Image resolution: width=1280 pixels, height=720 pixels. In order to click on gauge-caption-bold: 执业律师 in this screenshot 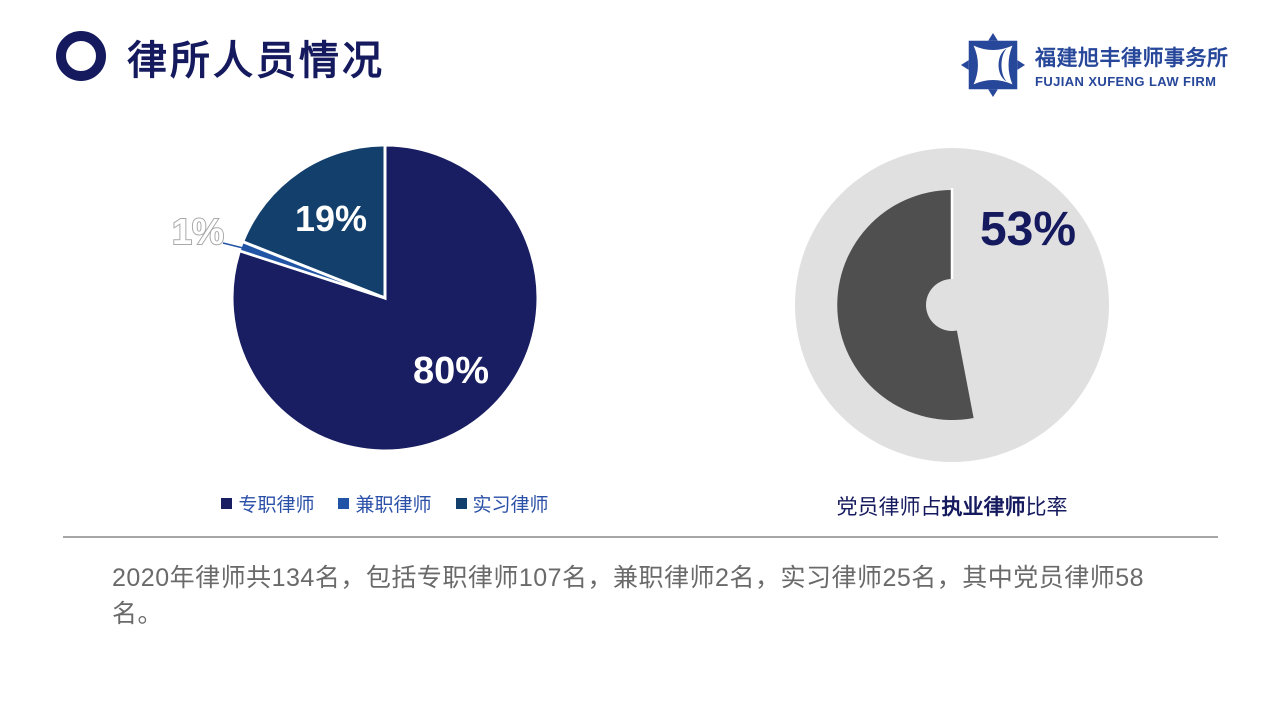, I will do `click(983, 507)`.